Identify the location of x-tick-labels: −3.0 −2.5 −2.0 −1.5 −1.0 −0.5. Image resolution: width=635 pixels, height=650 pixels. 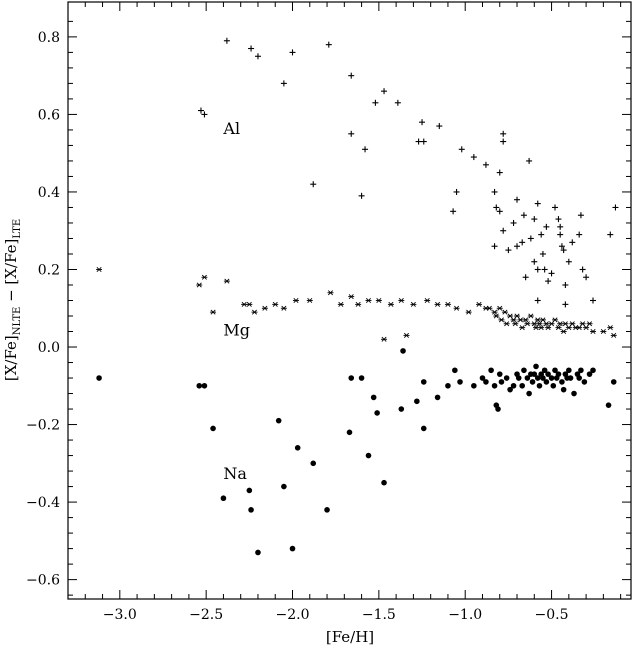
(336, 615).